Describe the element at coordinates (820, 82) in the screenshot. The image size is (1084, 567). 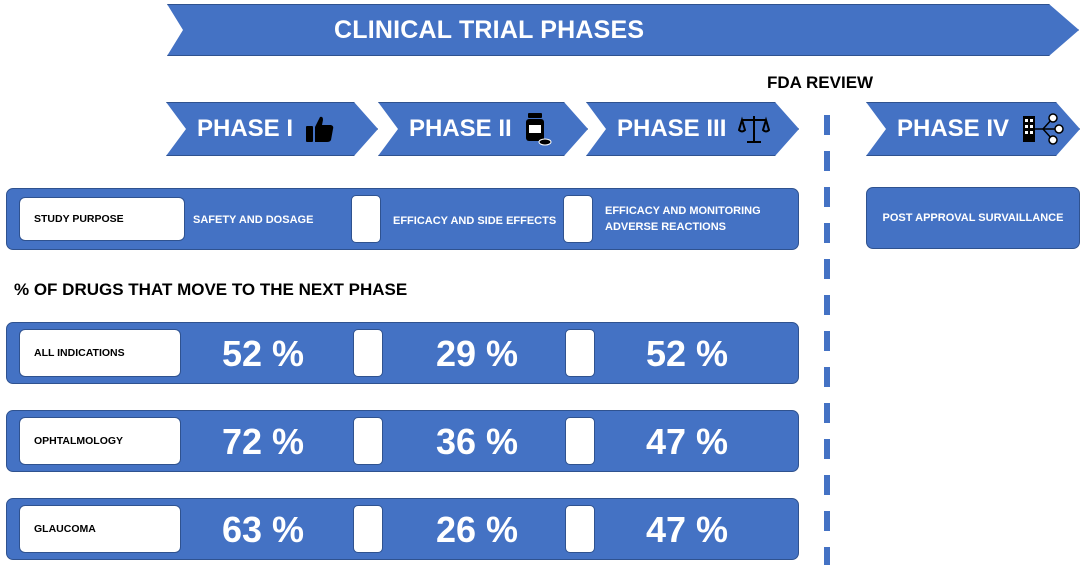
I see `fda-review-label: FDA REVIEW` at that location.